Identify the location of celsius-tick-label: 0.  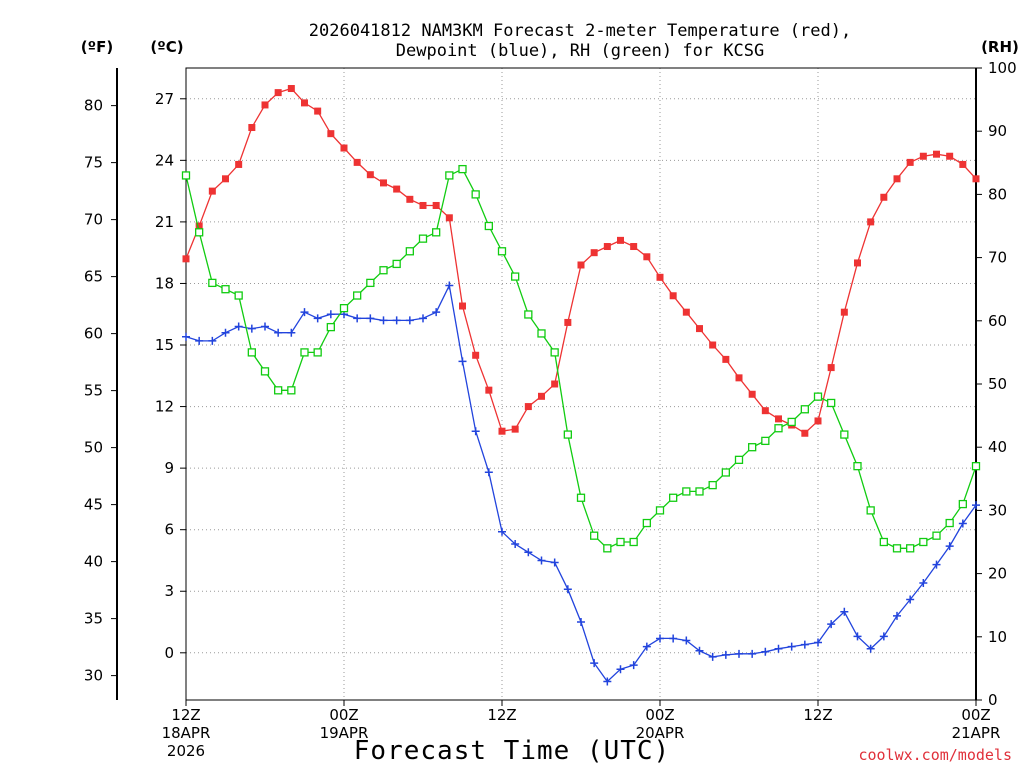
(169, 653).